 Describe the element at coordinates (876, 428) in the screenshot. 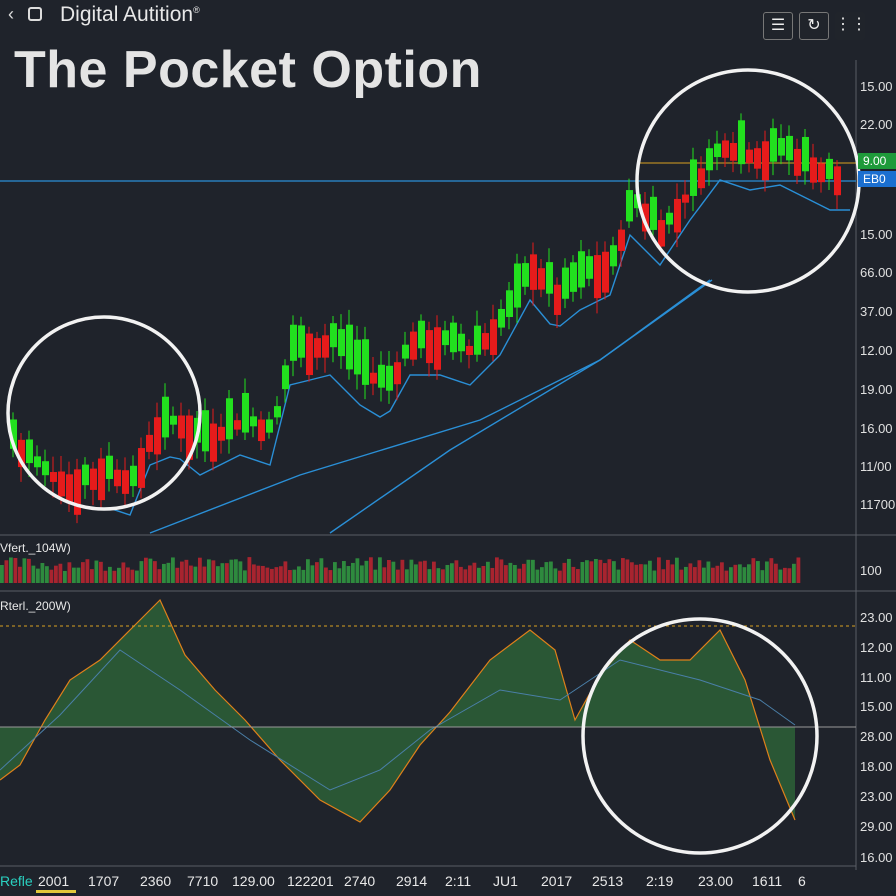

I see `price-axis-label: 16.00` at that location.